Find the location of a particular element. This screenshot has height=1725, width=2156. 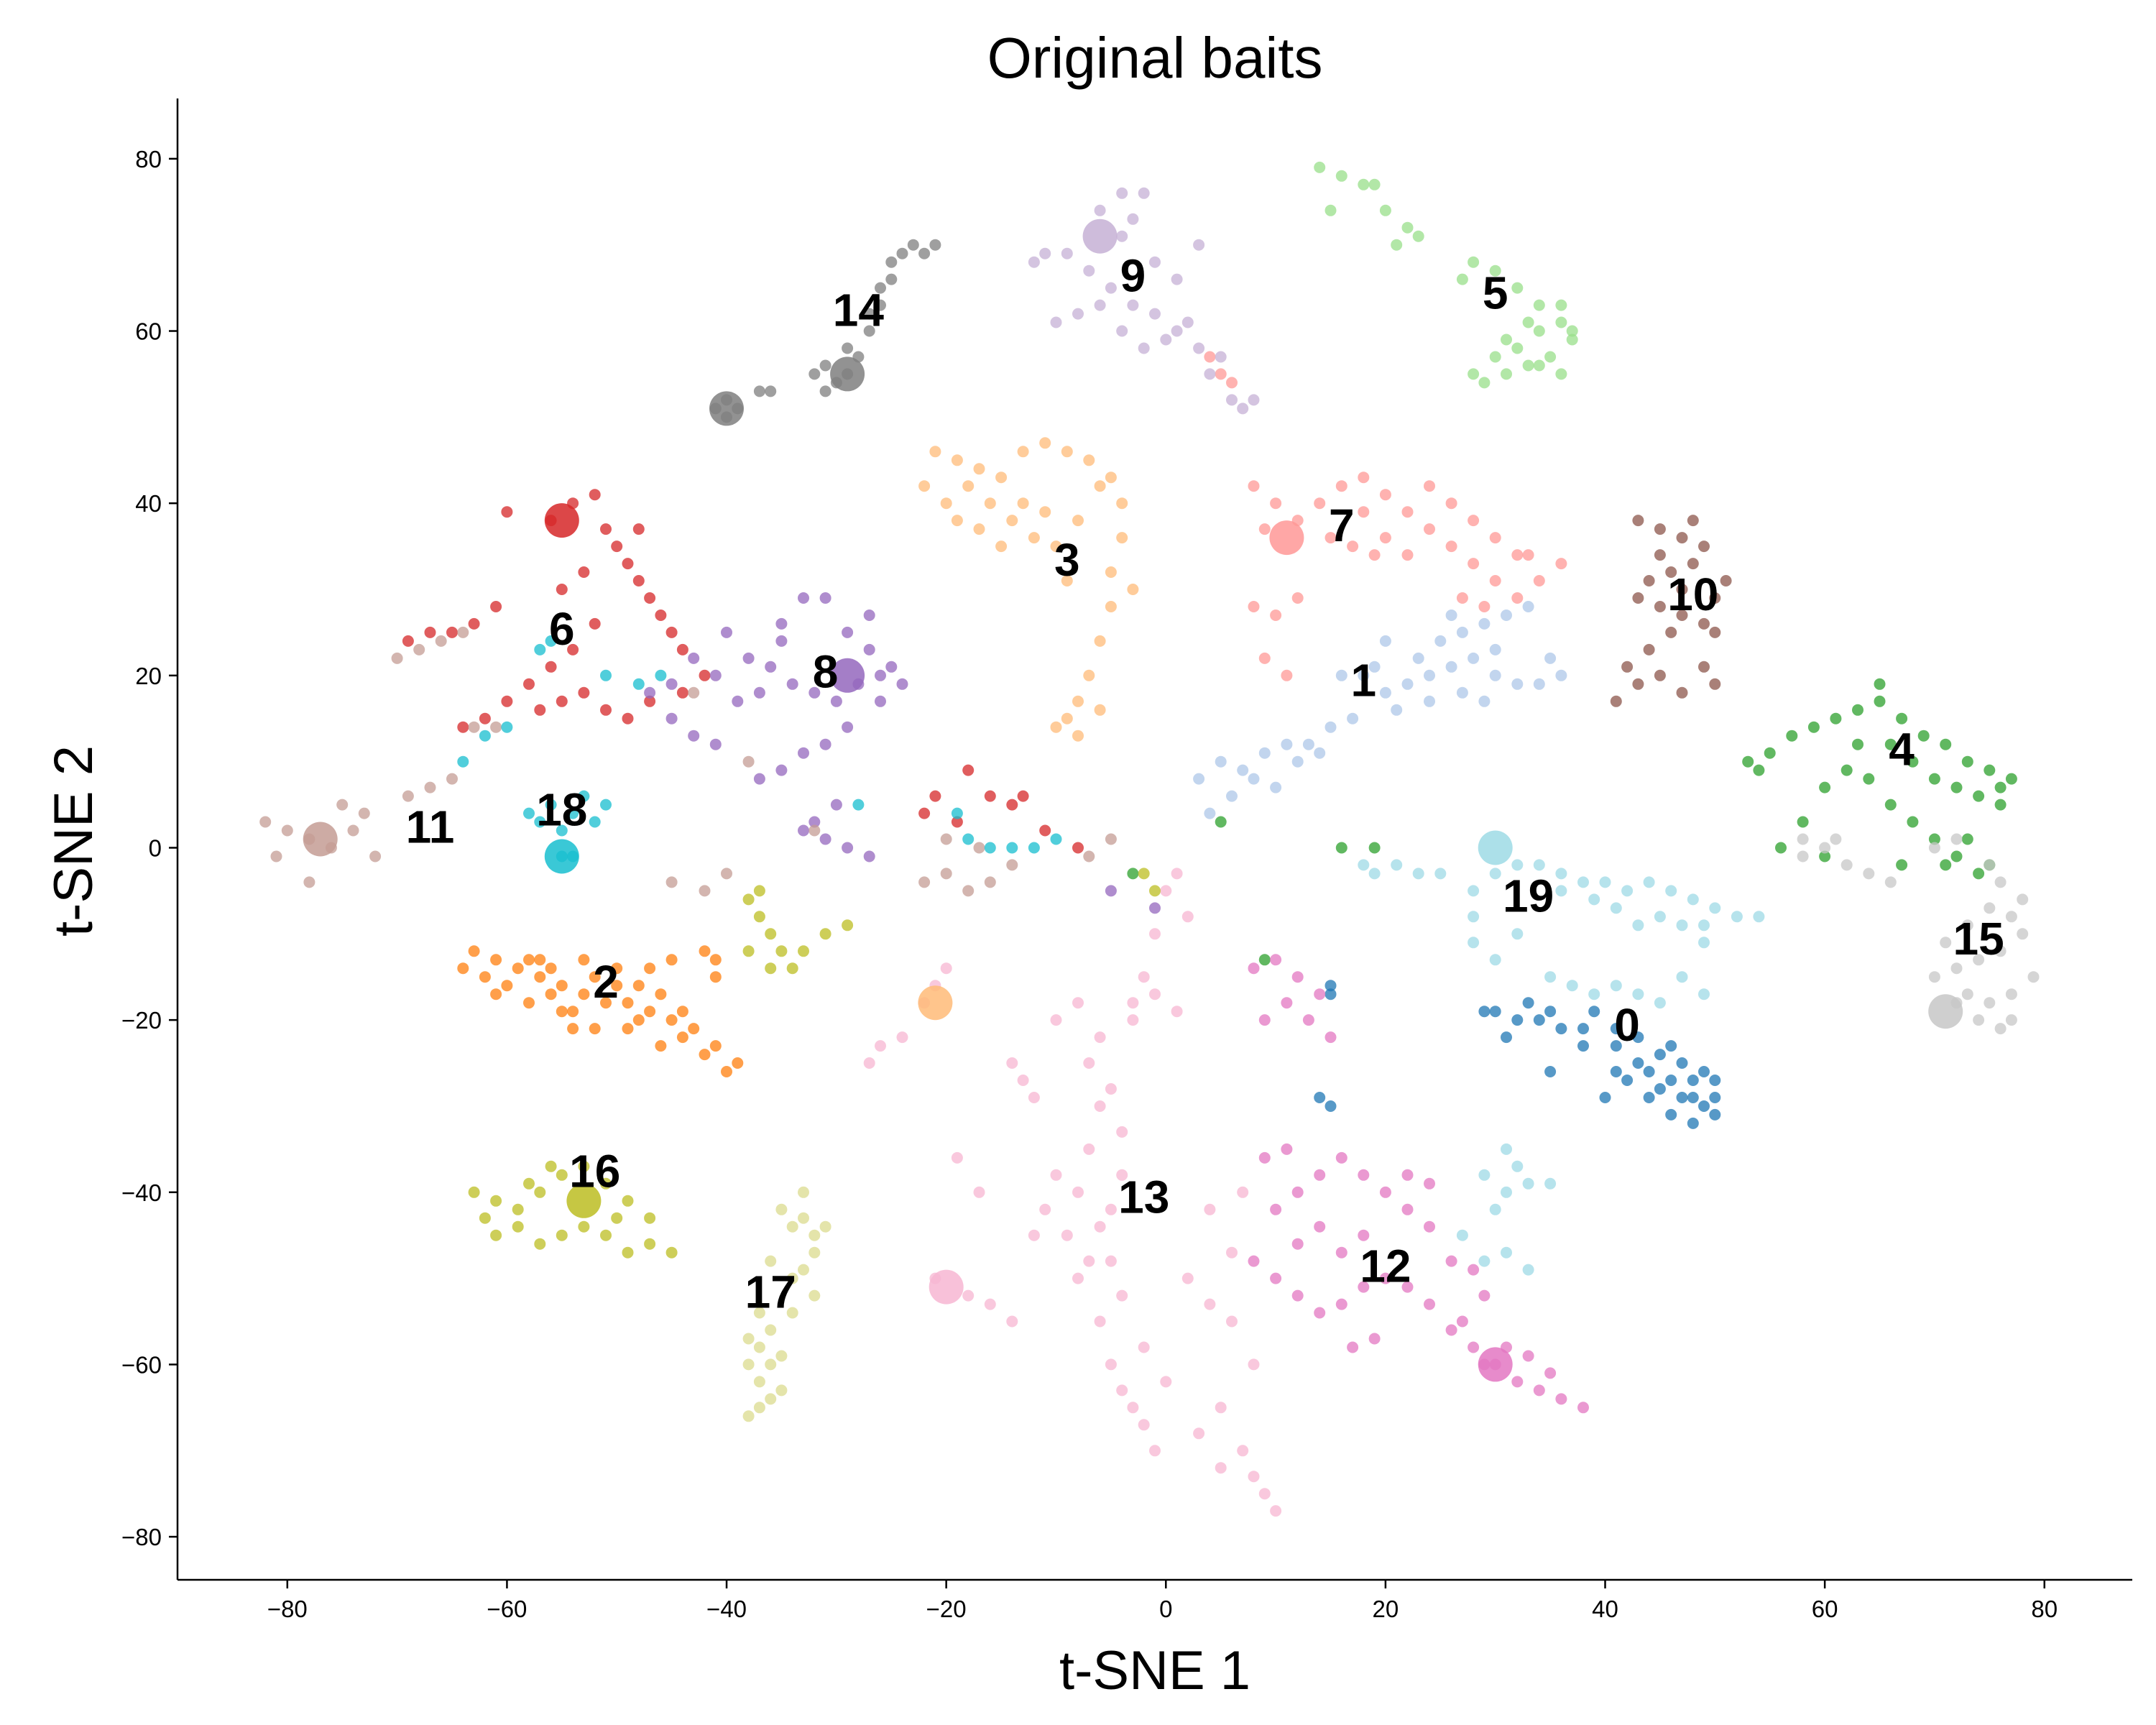

cluster-14-points is located at coordinates (825, 331).